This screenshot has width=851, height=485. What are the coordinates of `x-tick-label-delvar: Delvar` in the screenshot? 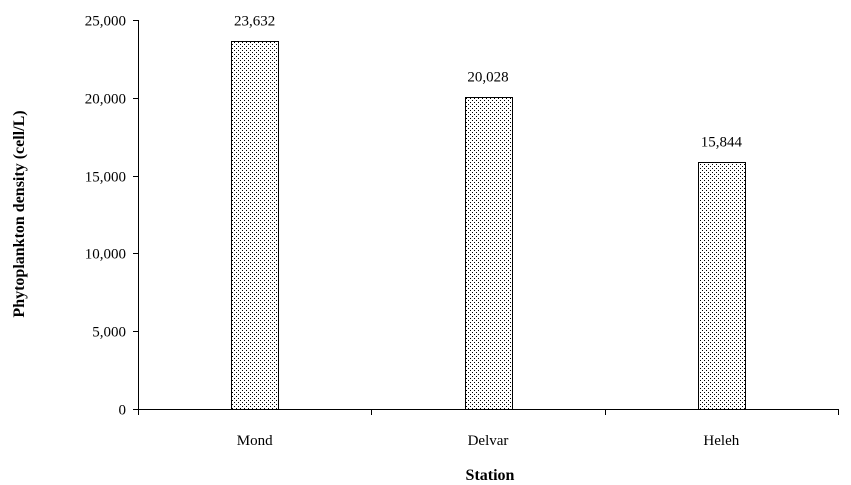 It's located at (488, 441).